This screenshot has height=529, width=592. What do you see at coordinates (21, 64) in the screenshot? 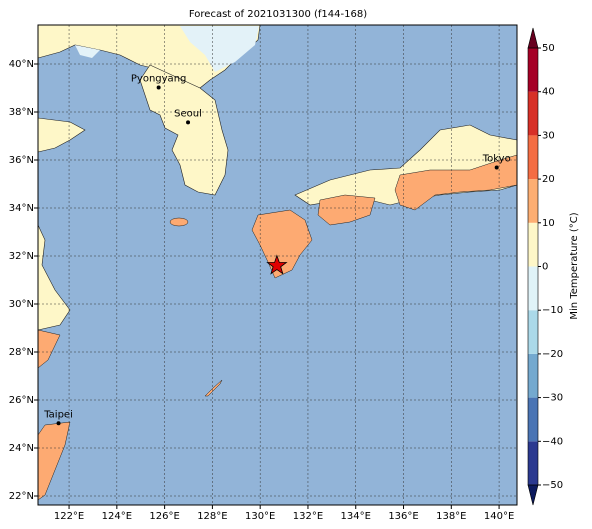
I see `y-tick-label: 40°N` at bounding box center [21, 64].